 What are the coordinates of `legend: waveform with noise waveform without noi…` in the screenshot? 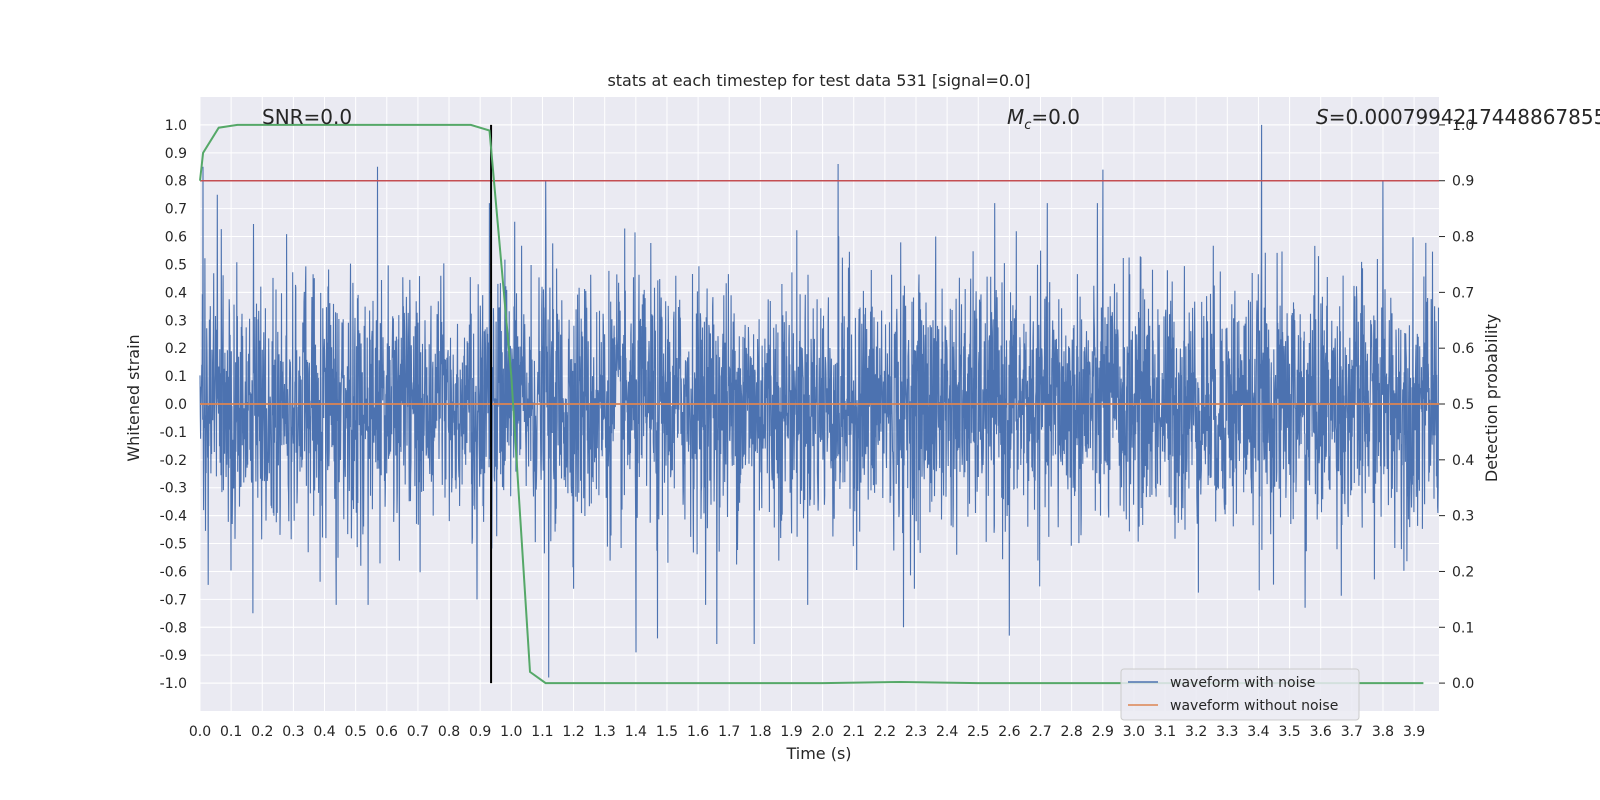 It's located at (1240, 694).